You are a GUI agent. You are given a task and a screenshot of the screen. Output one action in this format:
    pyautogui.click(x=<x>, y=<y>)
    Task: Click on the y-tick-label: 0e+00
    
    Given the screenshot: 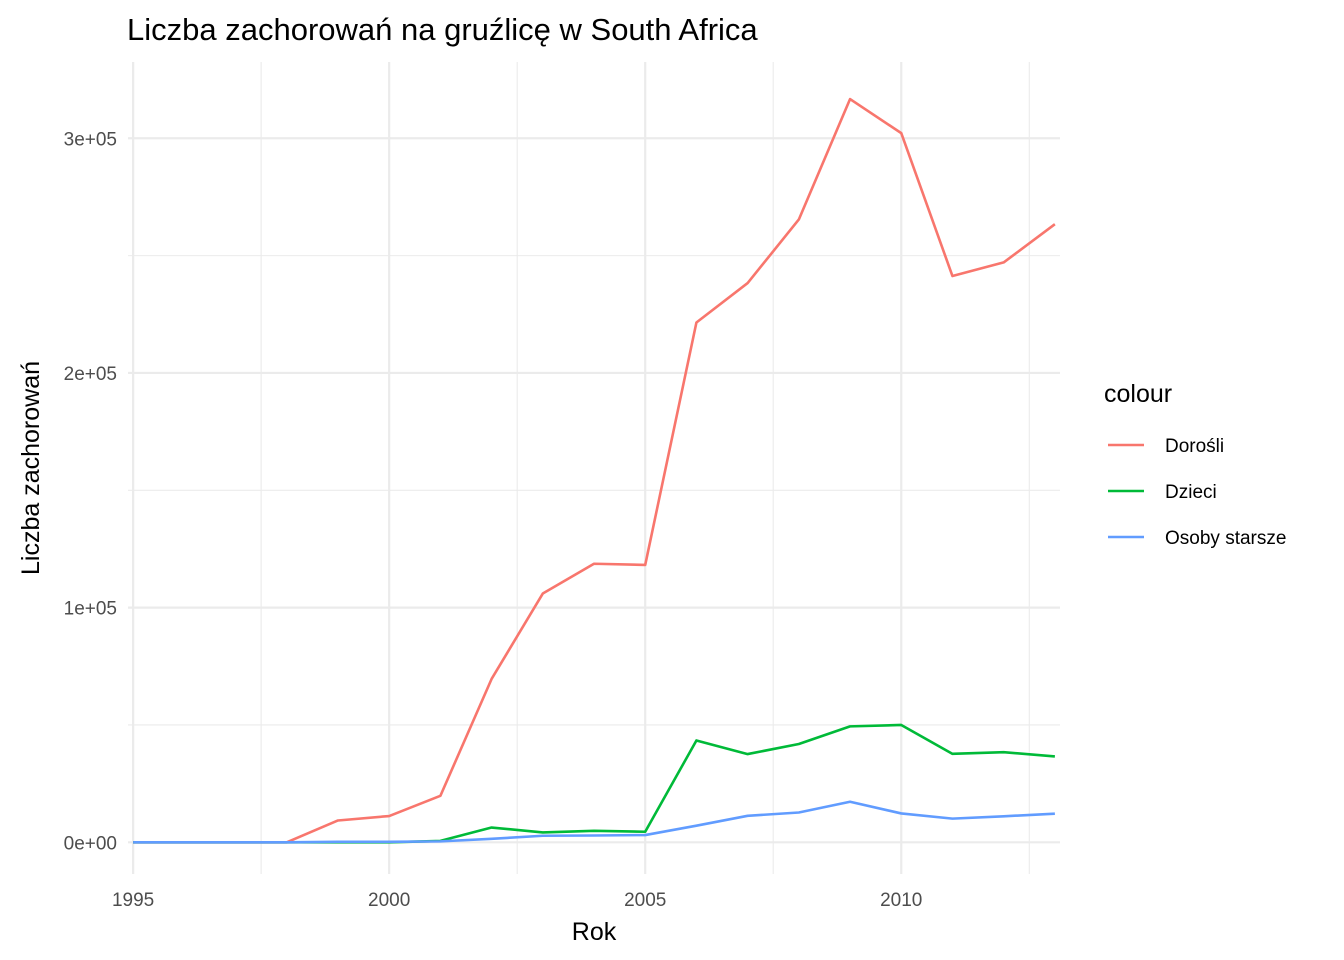 What is the action you would take?
    pyautogui.click(x=90, y=843)
    